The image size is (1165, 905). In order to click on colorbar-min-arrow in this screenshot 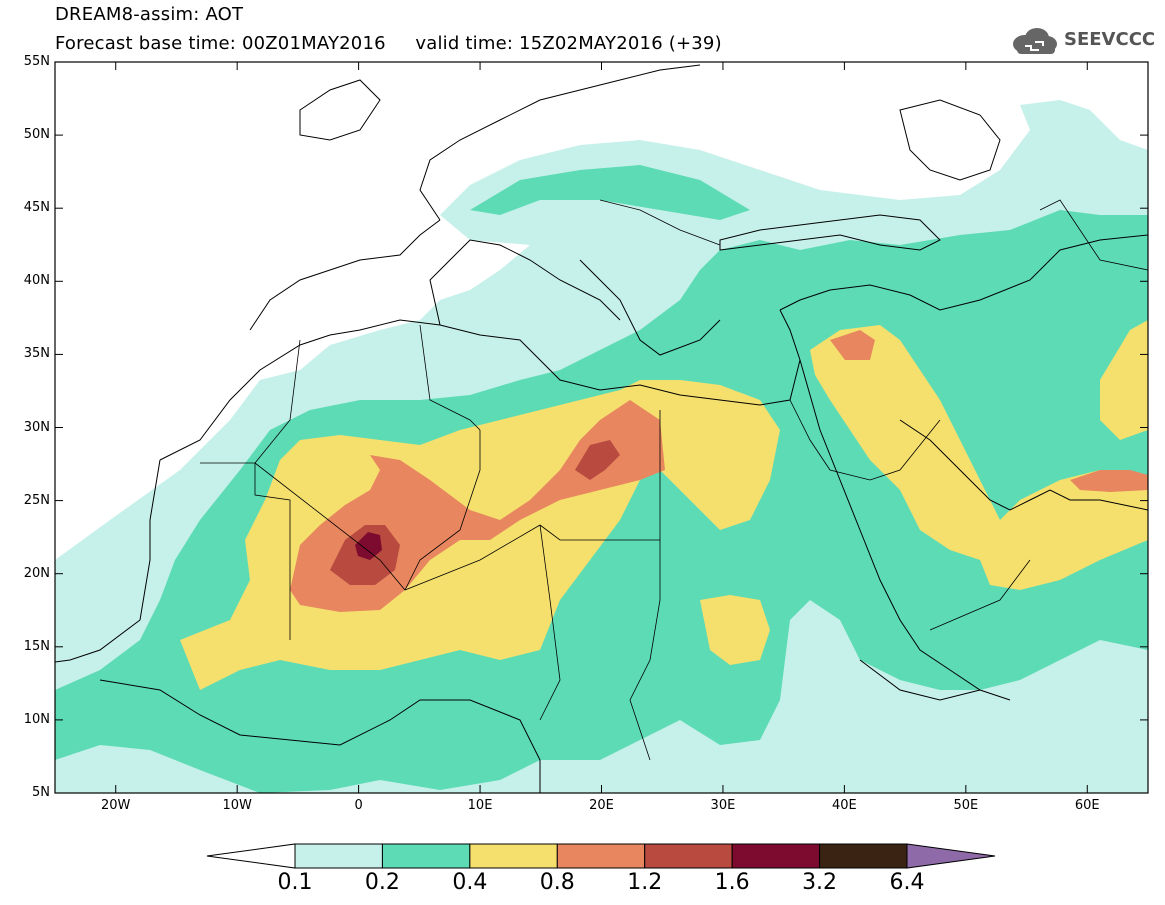, I will do `click(251, 856)`.